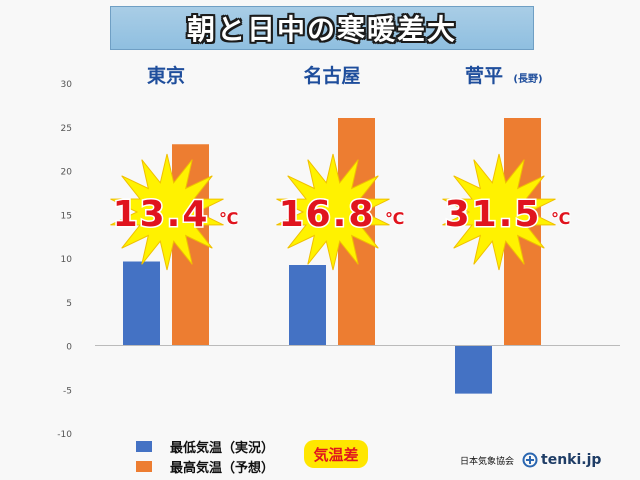 This screenshot has width=640, height=480. Describe the element at coordinates (67, 173) in the screenshot. I see `y-tick-label: 20` at that location.